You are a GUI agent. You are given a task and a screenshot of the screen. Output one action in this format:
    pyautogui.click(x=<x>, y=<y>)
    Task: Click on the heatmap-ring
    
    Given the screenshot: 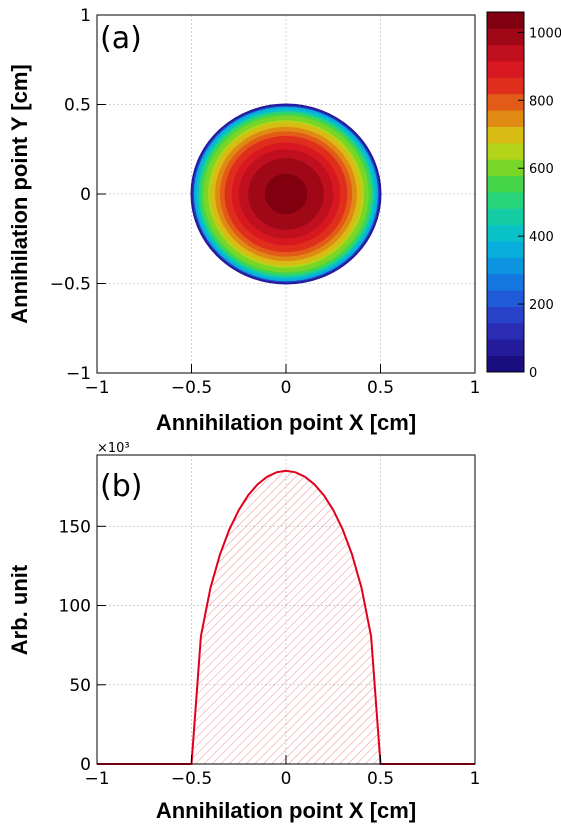 What is the action you would take?
    pyautogui.click(x=286, y=194)
    